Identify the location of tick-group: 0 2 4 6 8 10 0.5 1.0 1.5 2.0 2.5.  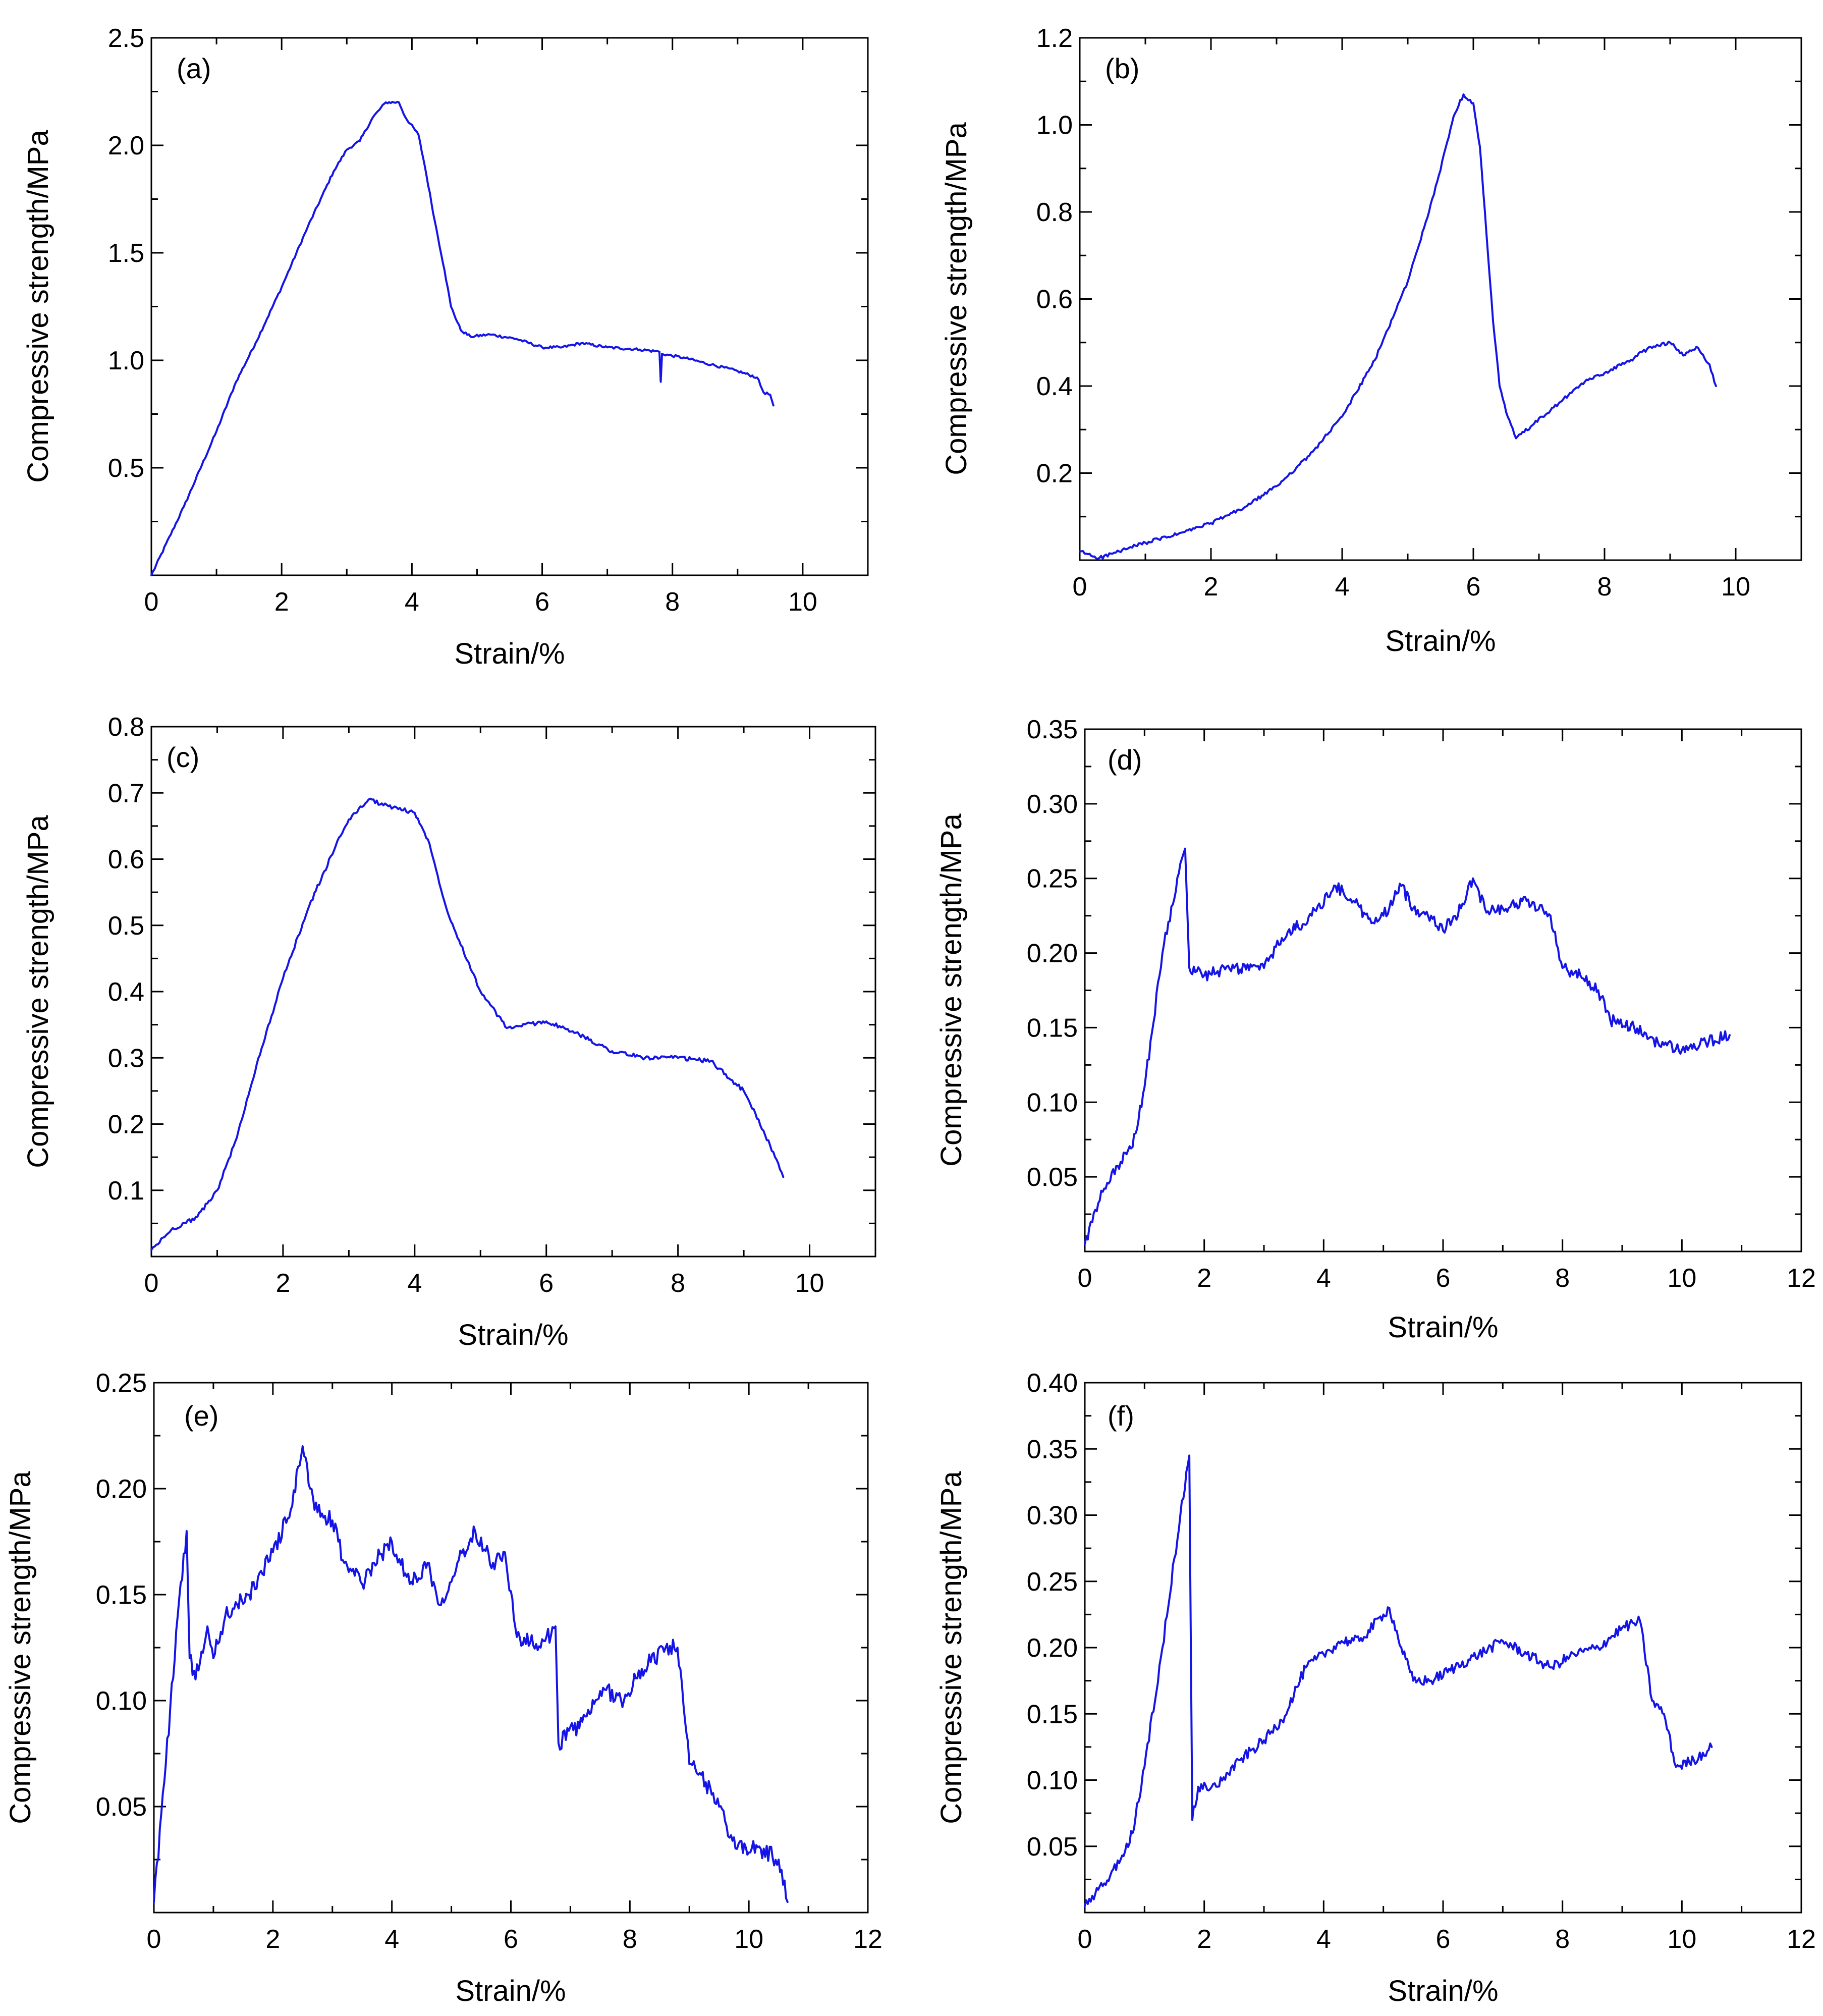
(488, 320).